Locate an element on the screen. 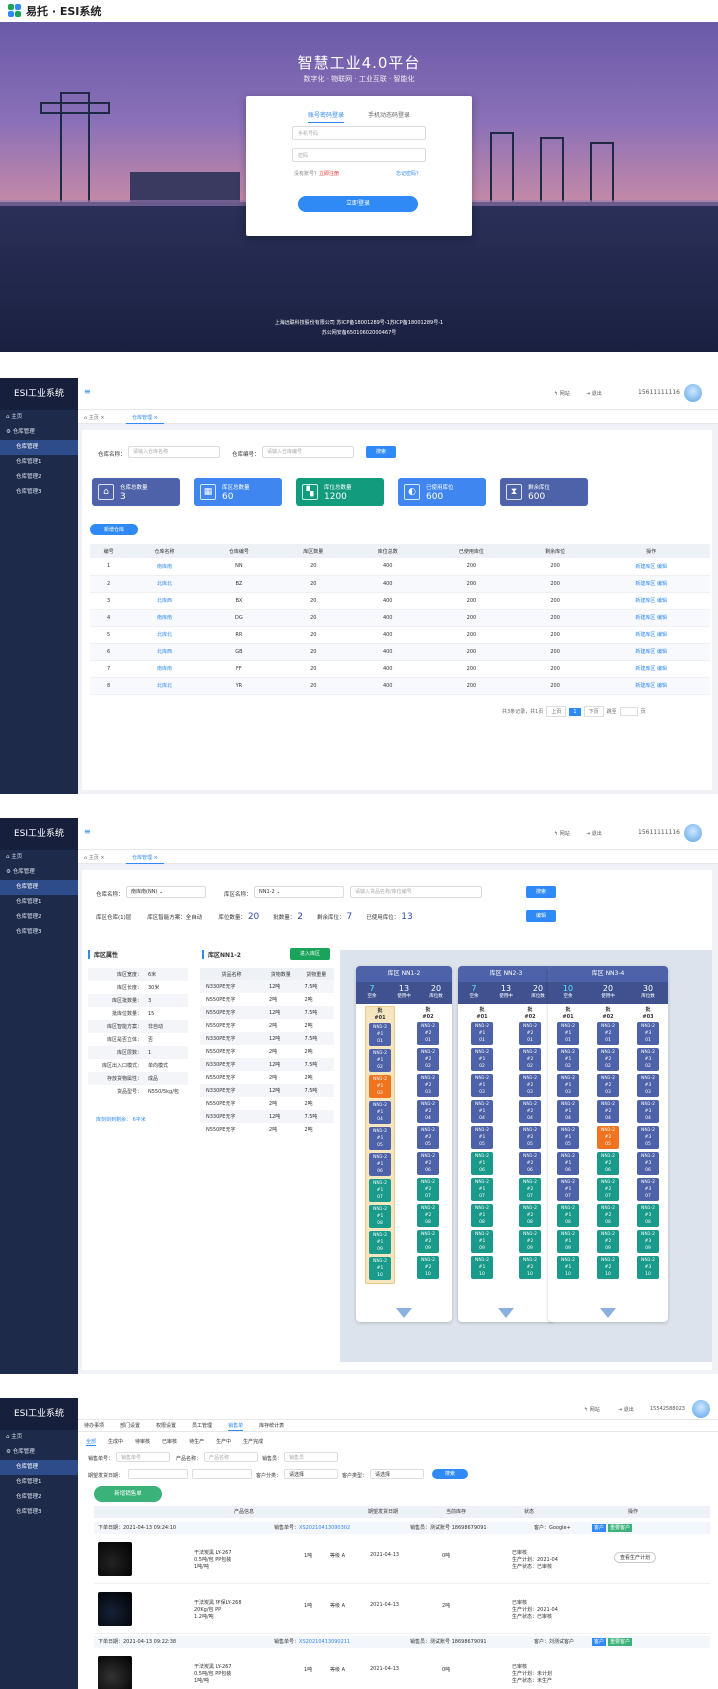 Image resolution: width=718 pixels, height=1689 pixels. storage-slot: NN1-2 #2 03 is located at coordinates (530, 1085).